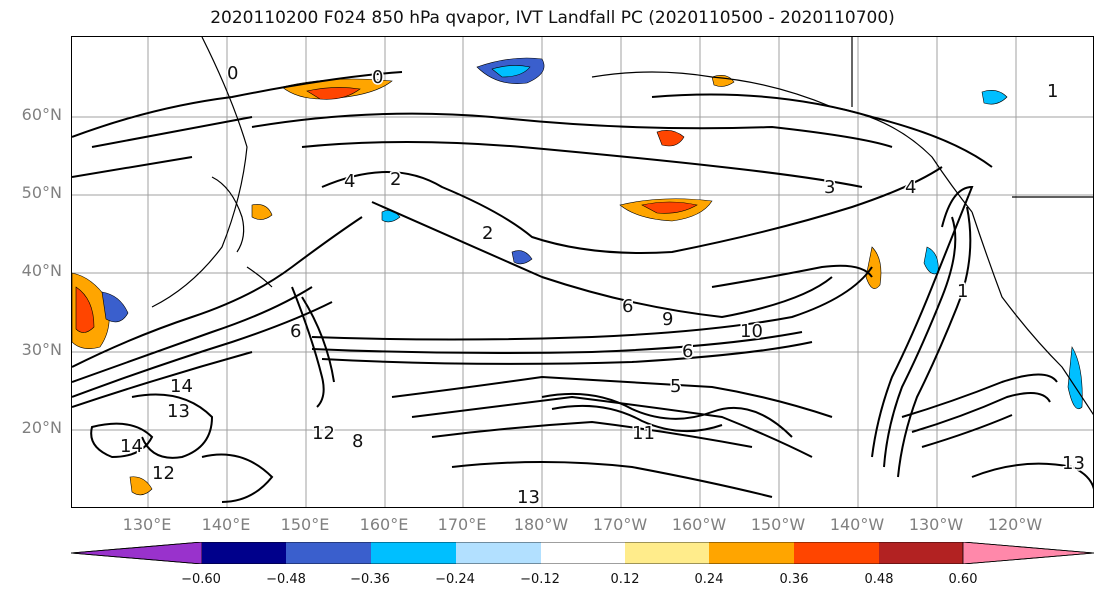 The width and height of the screenshot is (1105, 601). What do you see at coordinates (620, 524) in the screenshot?
I see `lon-label-170w: 170°W` at bounding box center [620, 524].